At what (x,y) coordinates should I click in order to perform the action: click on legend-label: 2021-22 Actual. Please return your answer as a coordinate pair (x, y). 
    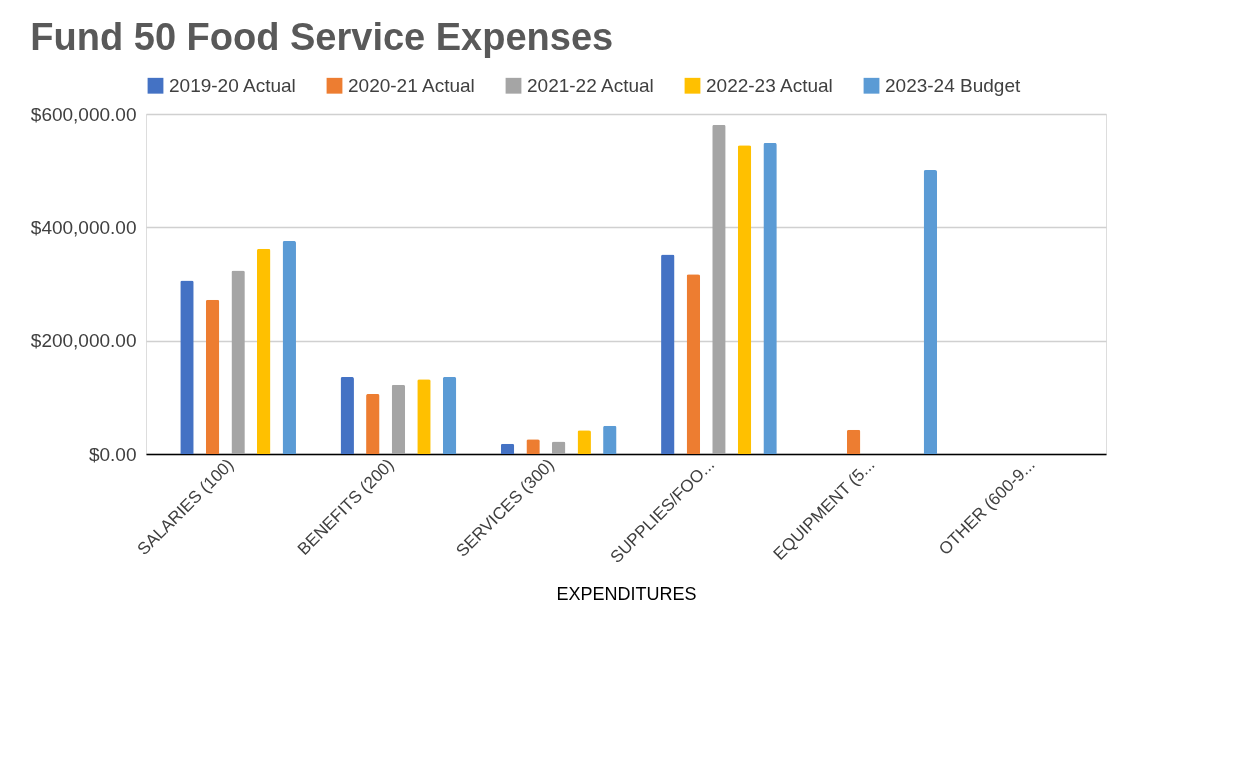
    Looking at the image, I should click on (590, 85).